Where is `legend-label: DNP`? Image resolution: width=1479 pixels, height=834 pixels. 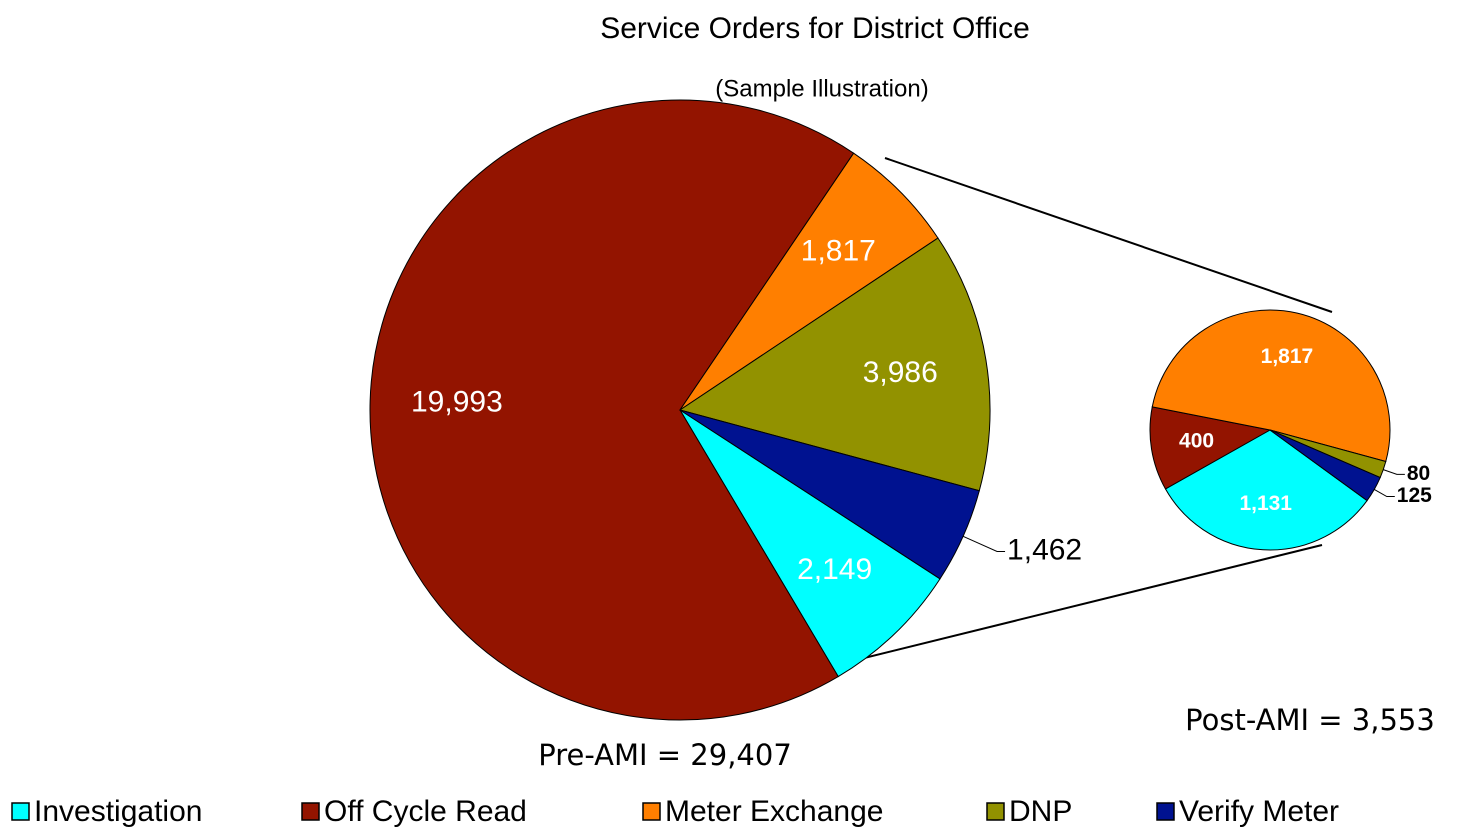 legend-label: DNP is located at coordinates (1040, 811).